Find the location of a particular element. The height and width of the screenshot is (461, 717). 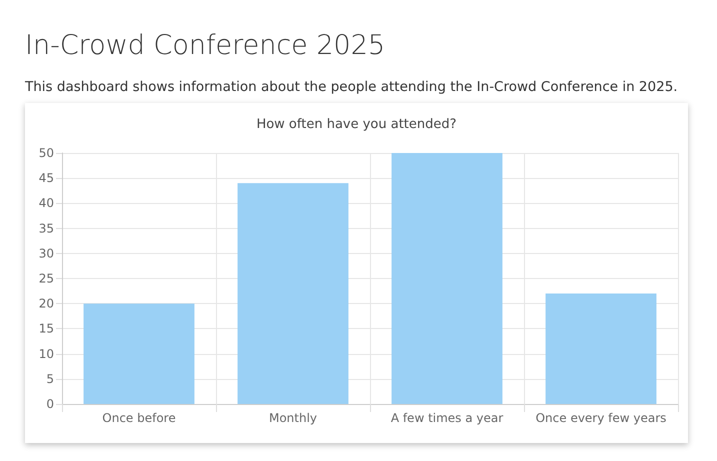

y-tick-label: 25 is located at coordinates (46, 279).